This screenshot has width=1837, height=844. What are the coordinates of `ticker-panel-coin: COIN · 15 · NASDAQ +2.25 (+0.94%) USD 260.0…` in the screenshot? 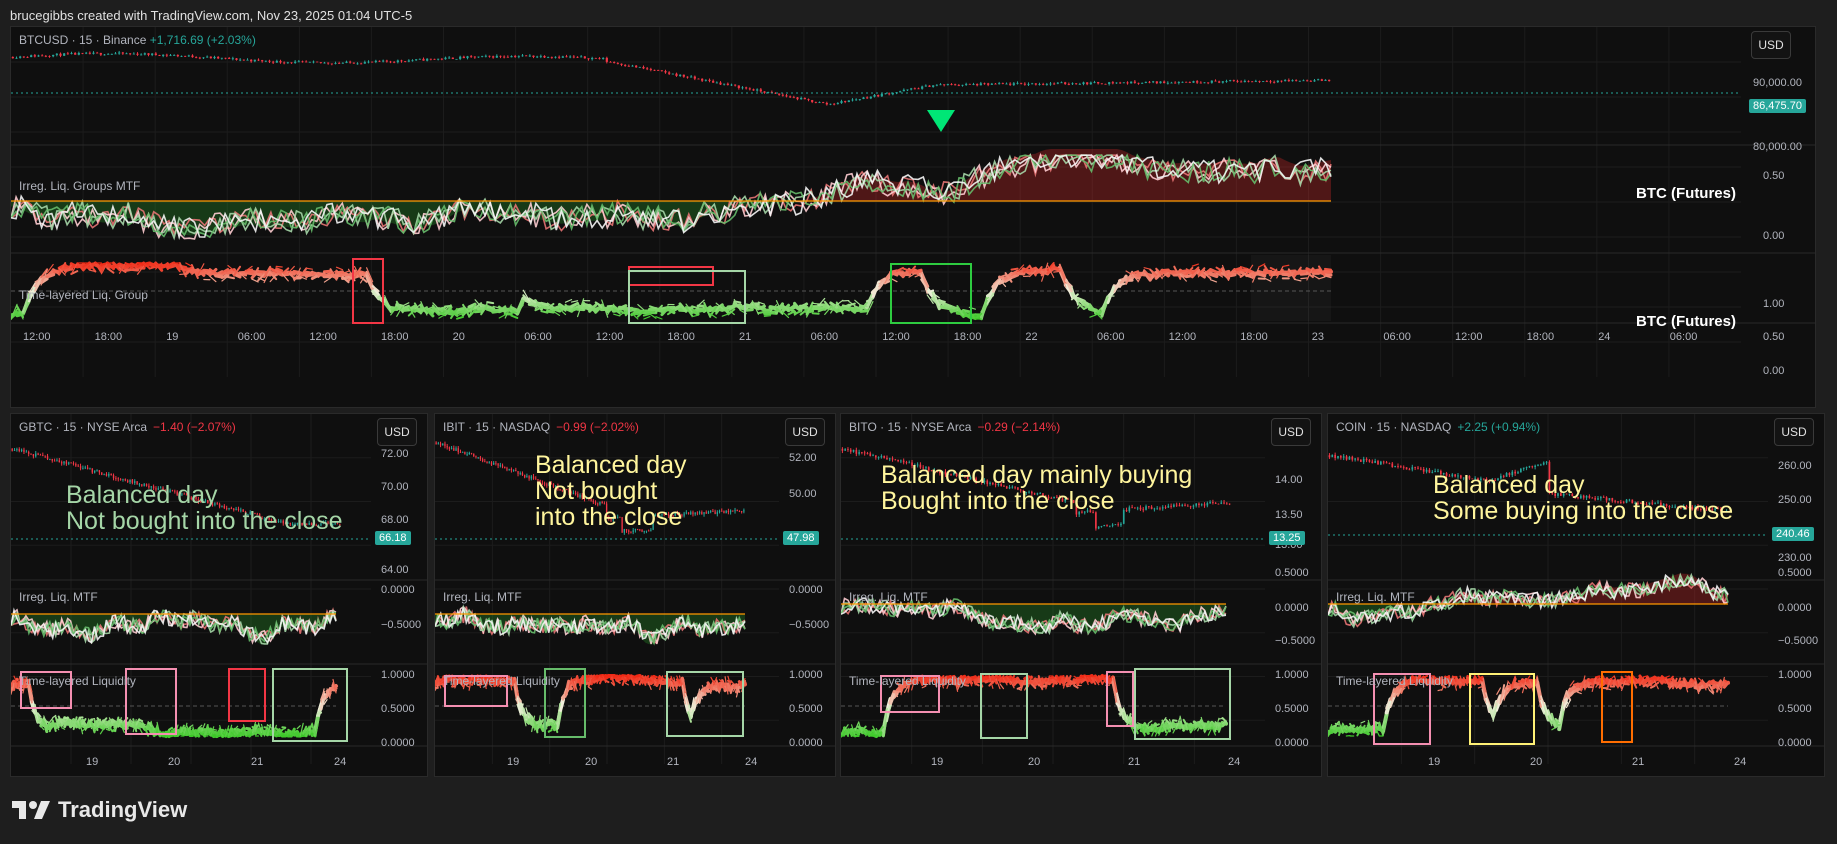 It's located at (1576, 595).